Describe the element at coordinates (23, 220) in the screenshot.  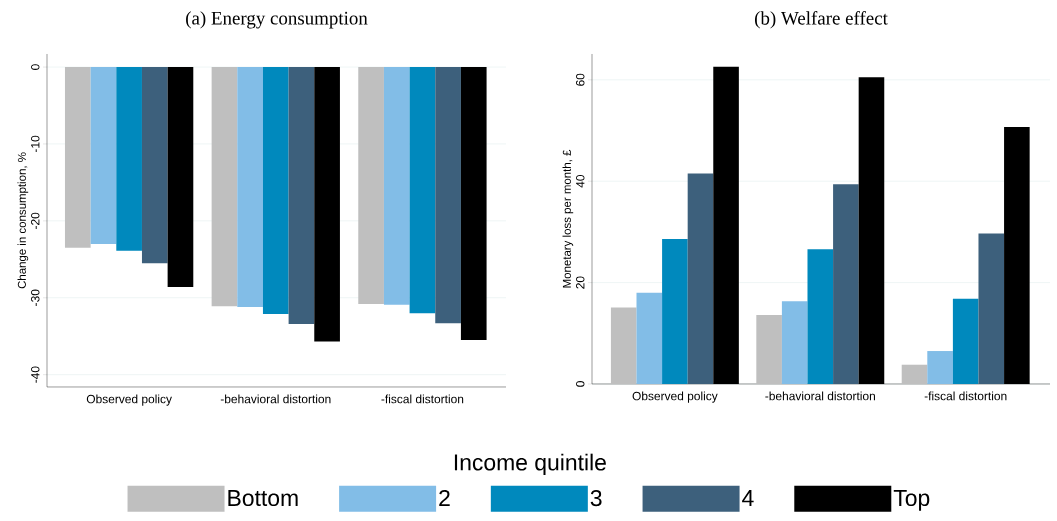
I see `y-axis-title: Change in consumption, %` at that location.